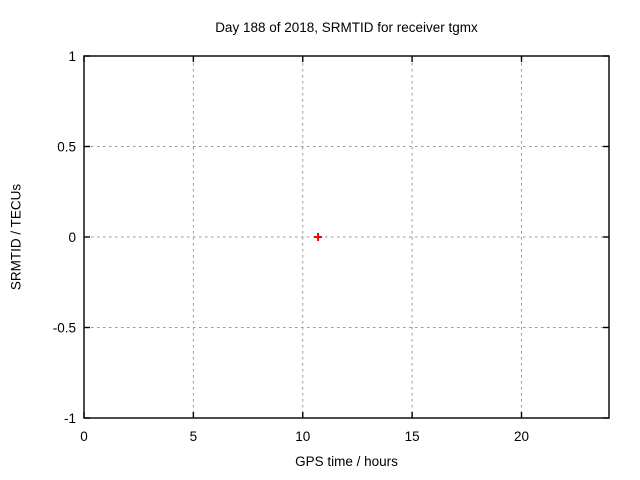 The height and width of the screenshot is (480, 640). Describe the element at coordinates (72, 56) in the screenshot. I see `y-tick-label: 1` at that location.